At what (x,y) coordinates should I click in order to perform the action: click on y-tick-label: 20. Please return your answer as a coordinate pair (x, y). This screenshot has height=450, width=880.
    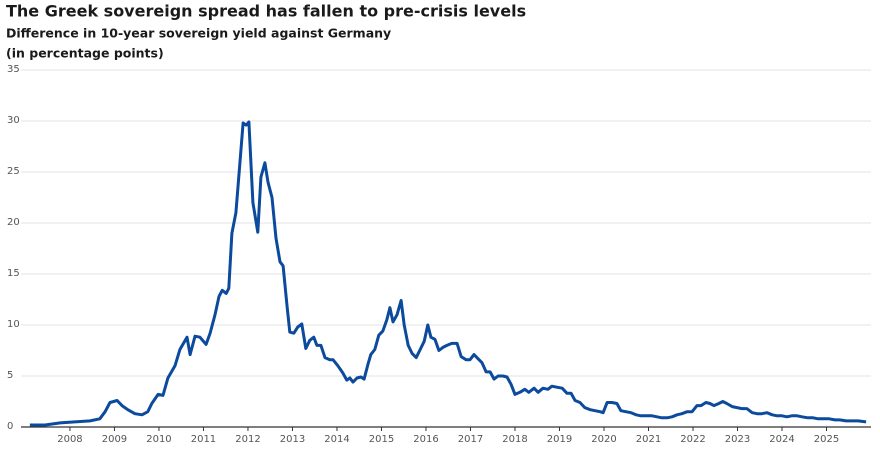
    Looking at the image, I should click on (13, 222).